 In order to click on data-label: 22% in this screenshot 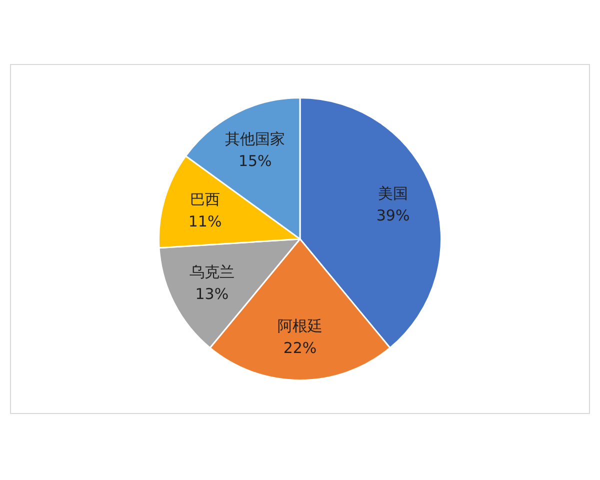, I will do `click(300, 347)`.